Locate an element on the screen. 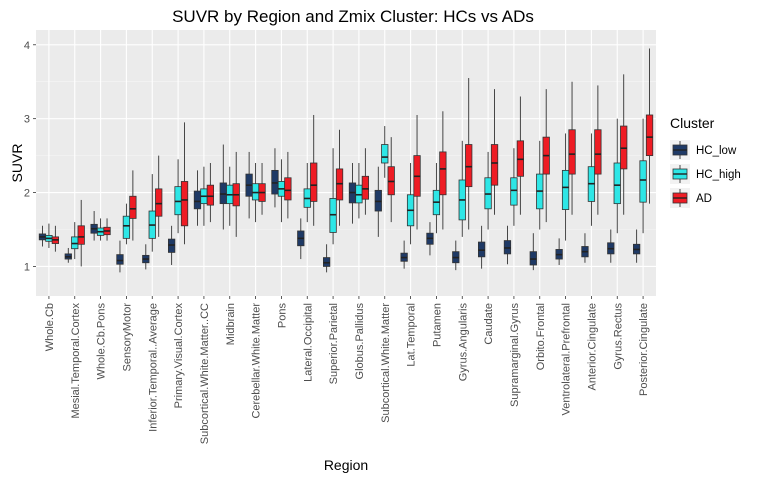 Image resolution: width=768 pixels, height=480 pixels. x-tick-label: Caudate is located at coordinates (489, 324).